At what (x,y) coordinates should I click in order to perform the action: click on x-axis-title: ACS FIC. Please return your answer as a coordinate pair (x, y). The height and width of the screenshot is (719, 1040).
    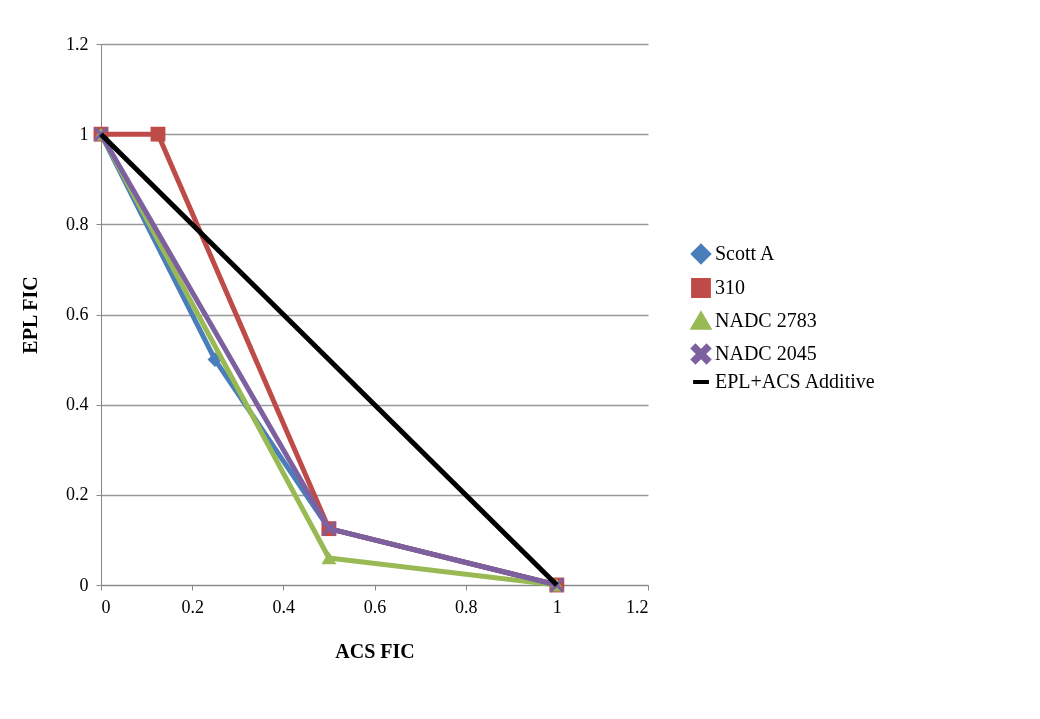
    Looking at the image, I should click on (375, 650).